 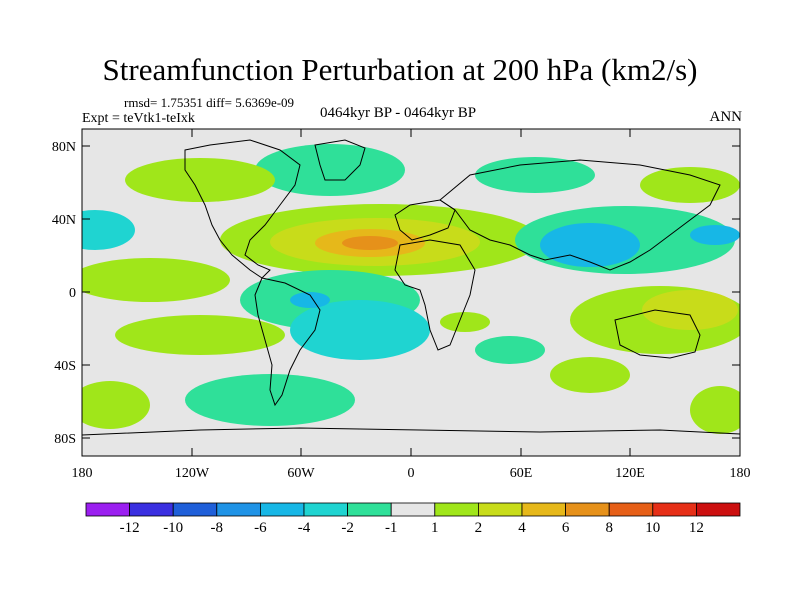 I want to click on lat-label-40s: 40S, so click(x=65, y=366).